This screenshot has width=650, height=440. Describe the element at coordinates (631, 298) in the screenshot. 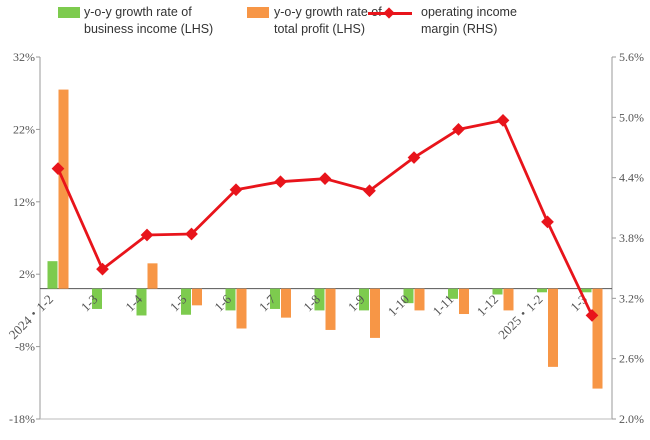

I see `right-tick-label: 3.2%` at that location.